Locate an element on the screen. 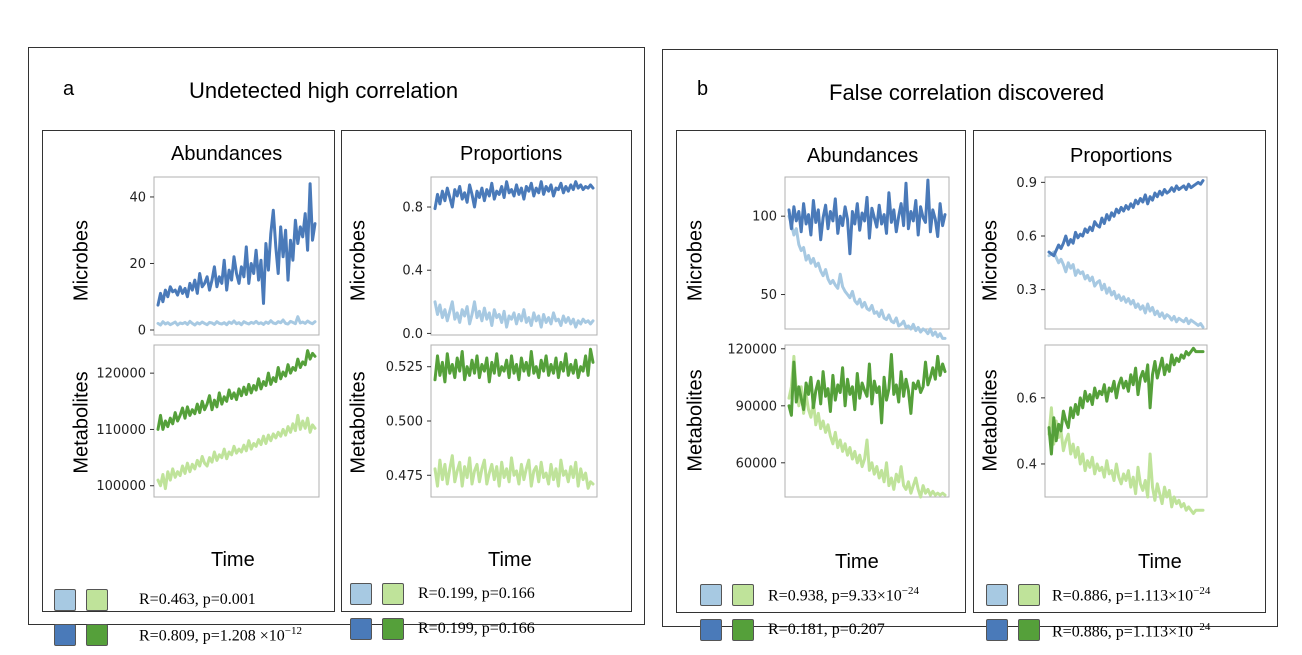 This screenshot has width=1302, height=655. panel-a-title: Undetected high correlation is located at coordinates (324, 90).